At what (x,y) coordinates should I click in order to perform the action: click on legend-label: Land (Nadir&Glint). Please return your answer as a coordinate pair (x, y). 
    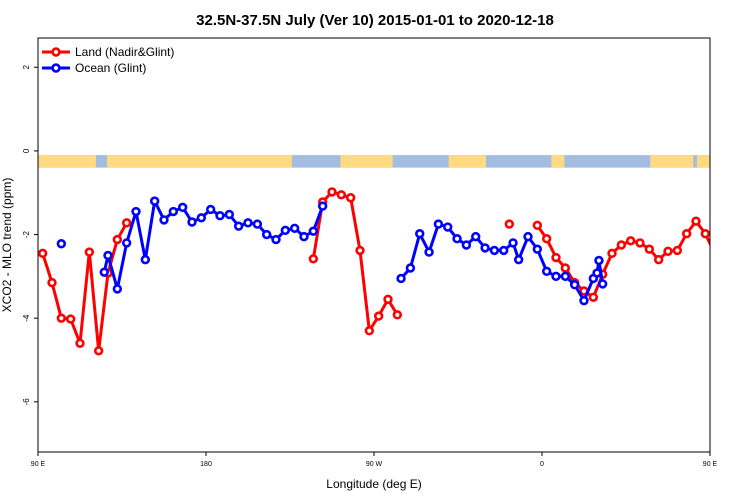
    Looking at the image, I should click on (124, 52).